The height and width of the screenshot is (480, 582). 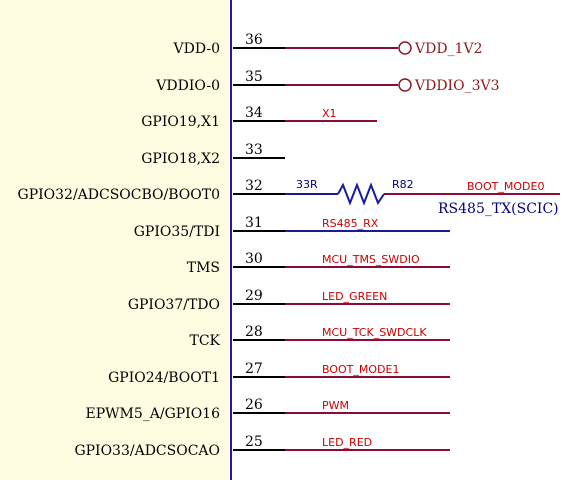 What do you see at coordinates (254, 296) in the screenshot?
I see `pin-number: 29` at bounding box center [254, 296].